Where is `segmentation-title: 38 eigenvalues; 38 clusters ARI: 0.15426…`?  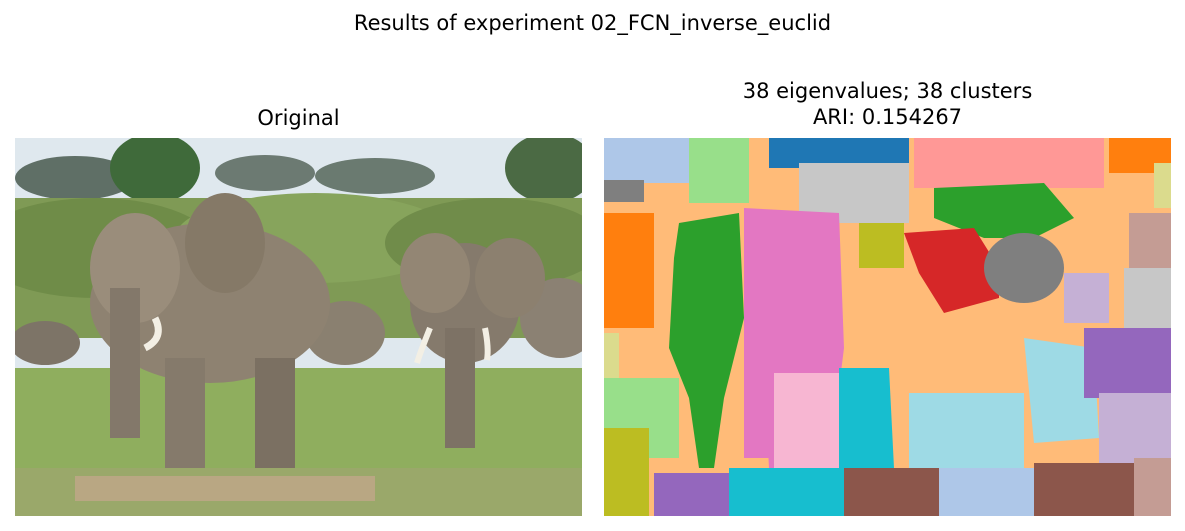 segmentation-title: 38 eigenvalues; 38 clusters ARI: 0.15426… is located at coordinates (887, 104).